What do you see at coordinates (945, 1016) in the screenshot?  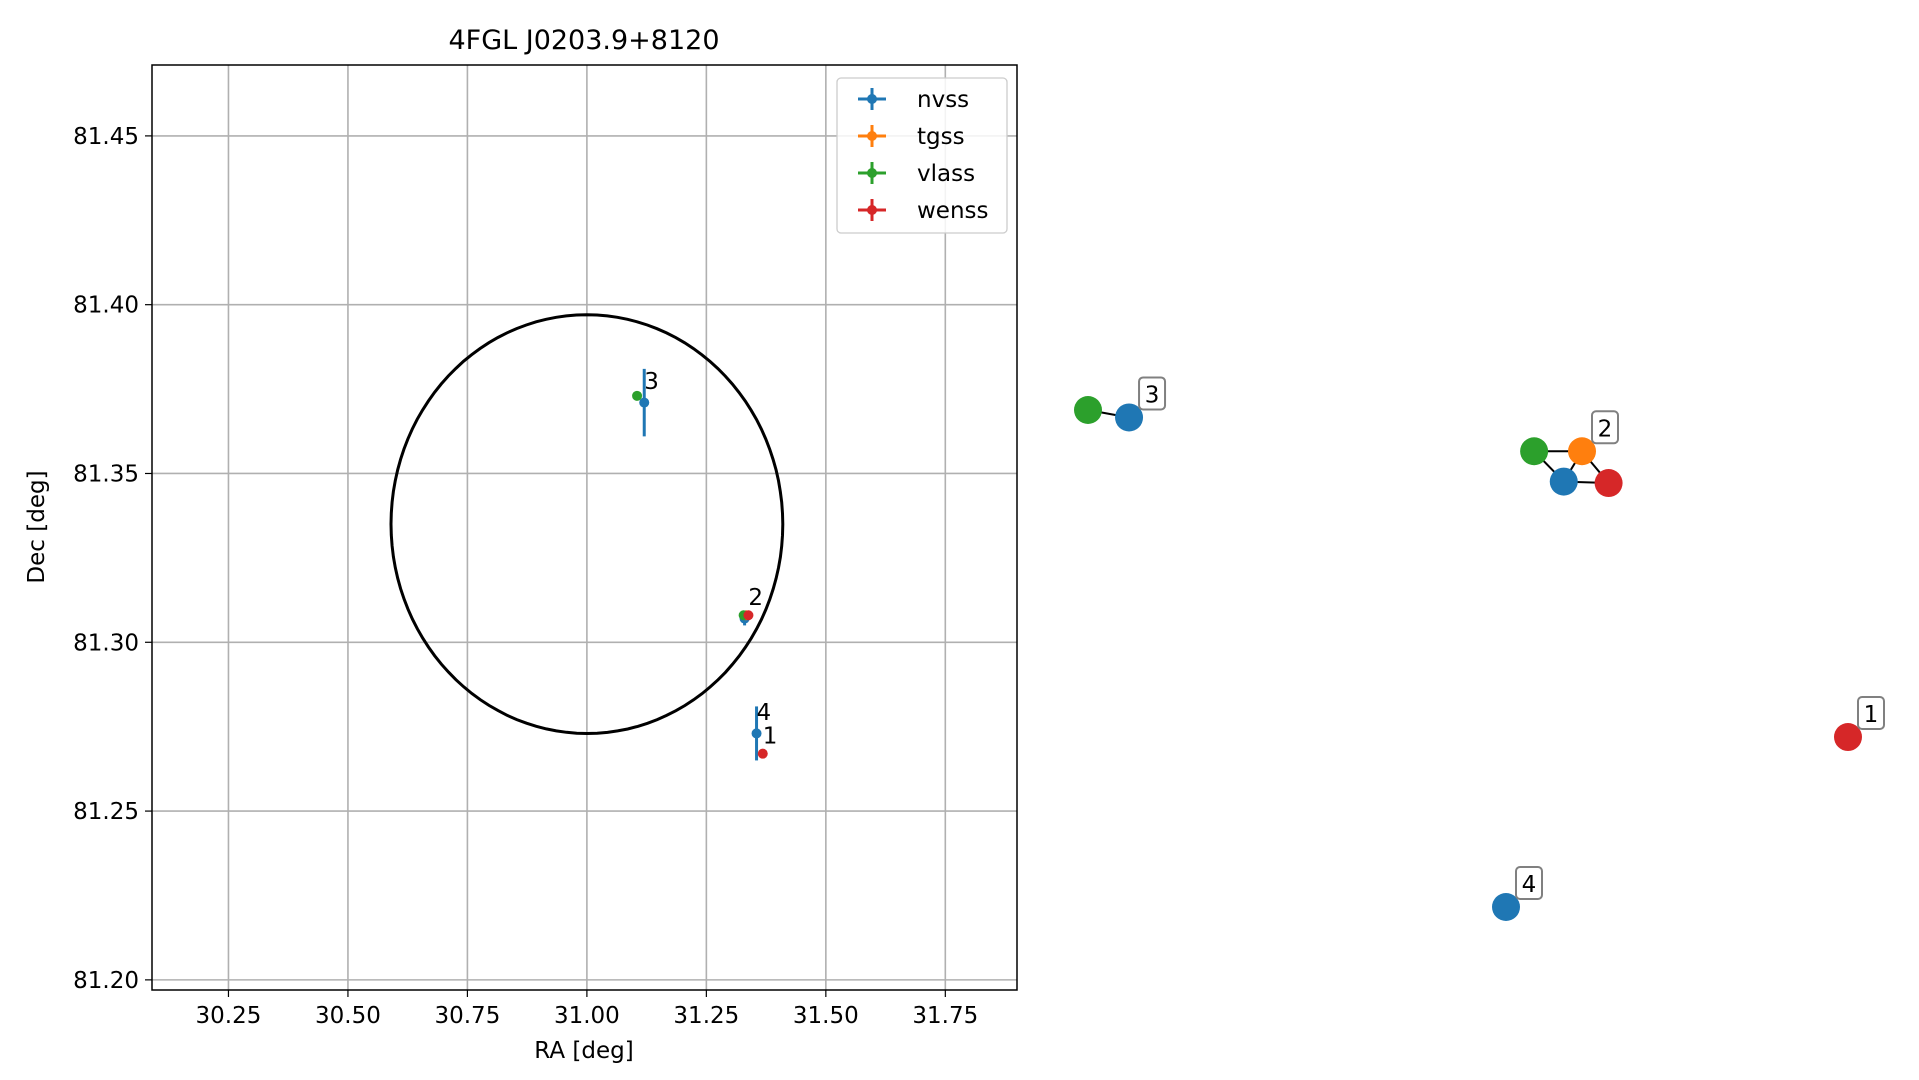 I see `x-tick-label: 31.75` at bounding box center [945, 1016].